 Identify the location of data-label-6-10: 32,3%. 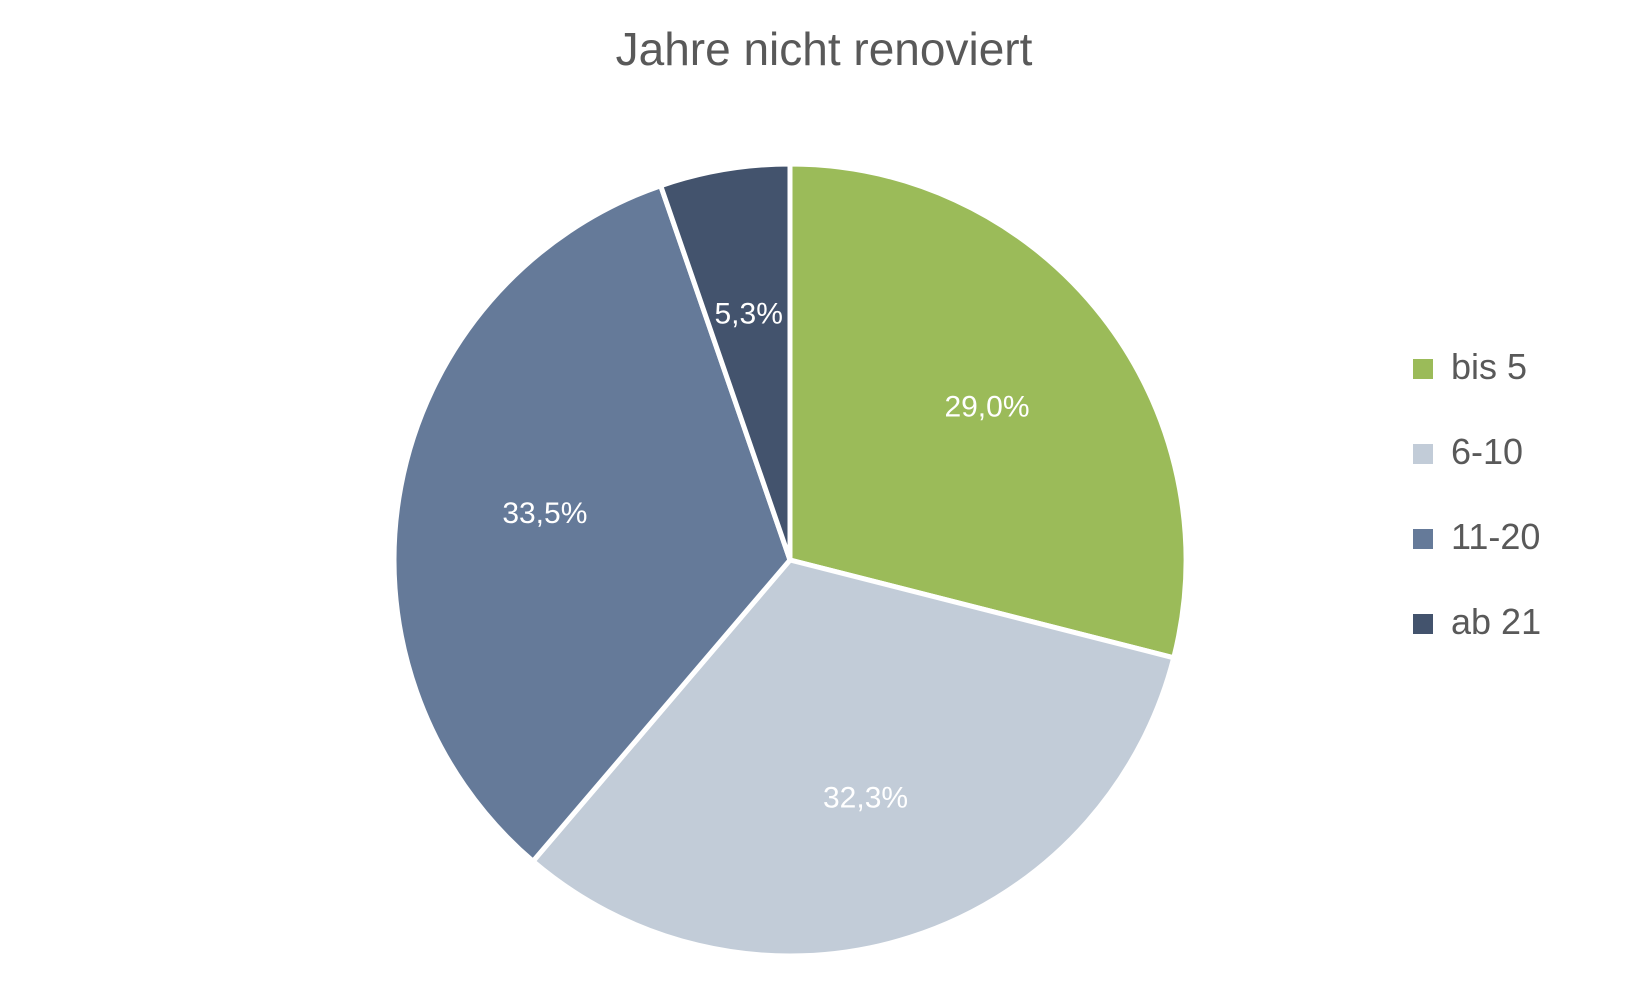
(865, 797).